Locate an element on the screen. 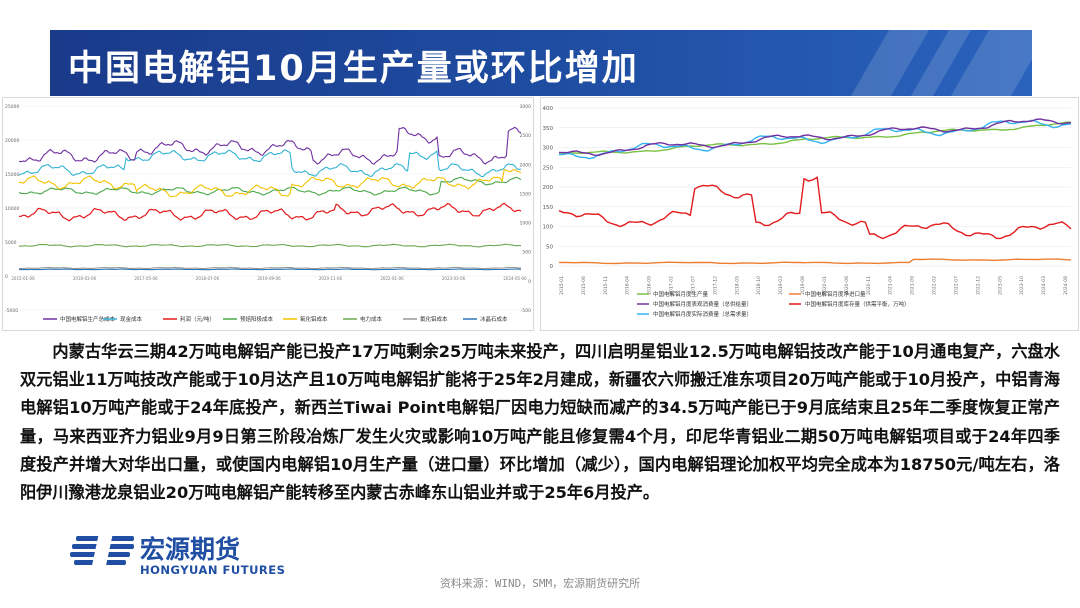 The height and width of the screenshot is (608, 1080). left-x-tick: 2018-07-06 is located at coordinates (208, 278).